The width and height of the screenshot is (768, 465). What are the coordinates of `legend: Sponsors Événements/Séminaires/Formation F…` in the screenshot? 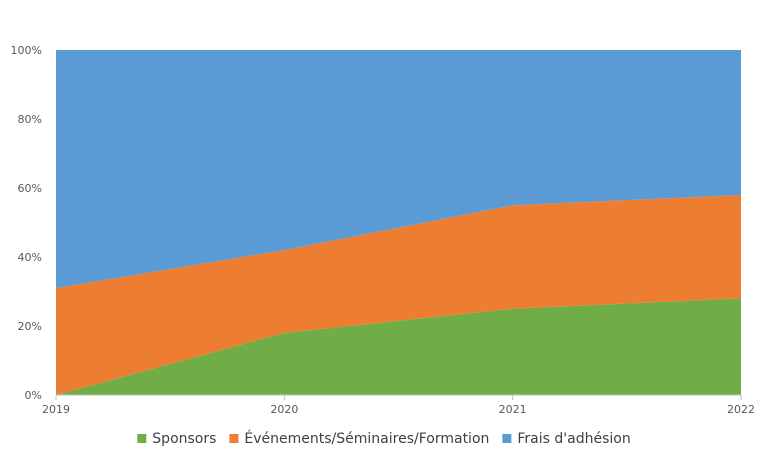 It's located at (384, 438).